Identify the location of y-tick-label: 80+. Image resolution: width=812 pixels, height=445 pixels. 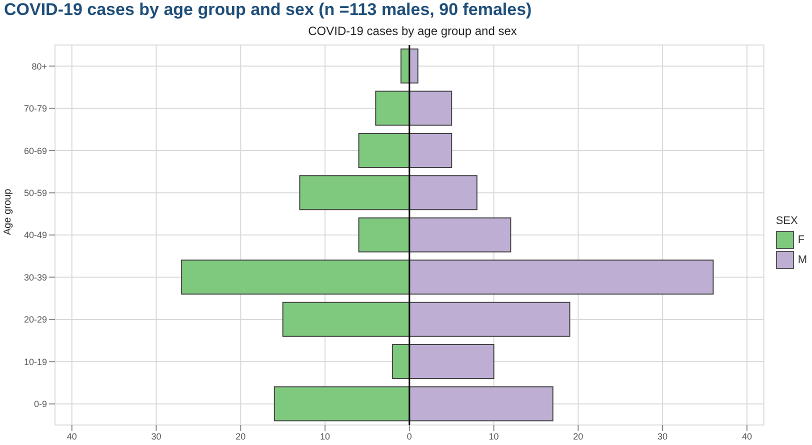
(39, 66).